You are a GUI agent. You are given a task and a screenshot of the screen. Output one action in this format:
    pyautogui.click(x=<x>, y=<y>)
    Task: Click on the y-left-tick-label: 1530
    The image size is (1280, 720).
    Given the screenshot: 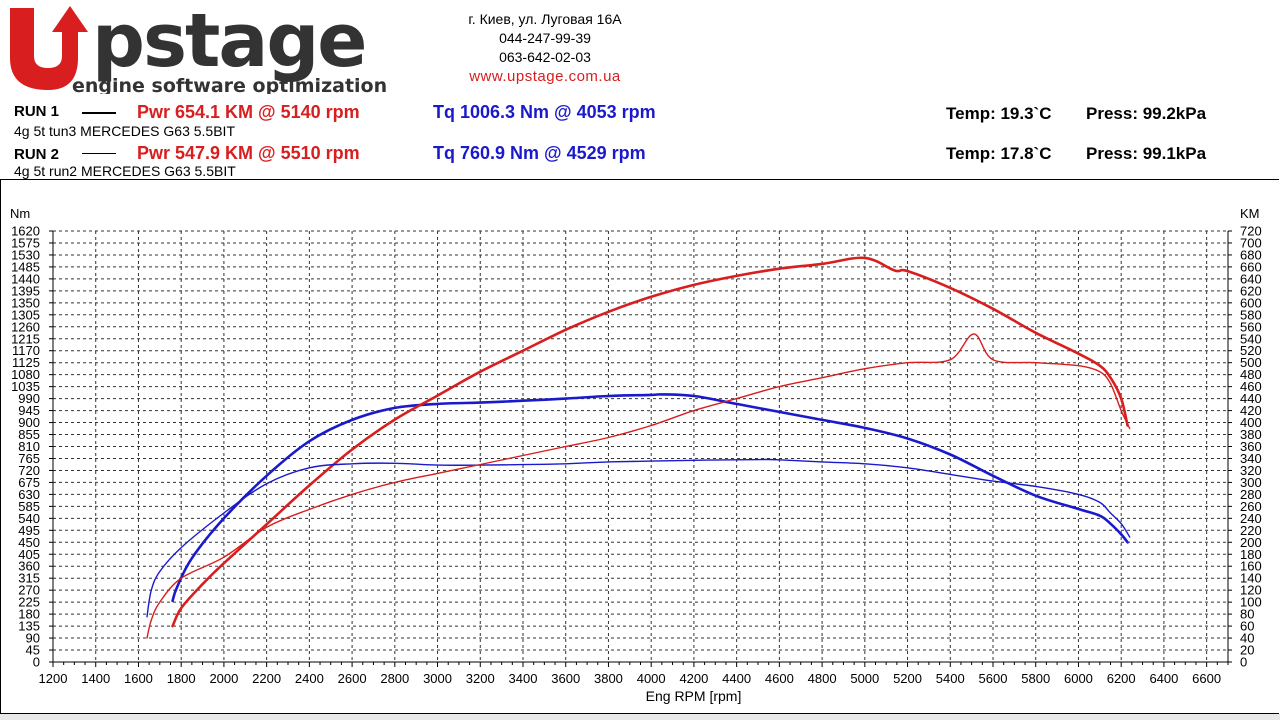 What is the action you would take?
    pyautogui.click(x=25, y=254)
    